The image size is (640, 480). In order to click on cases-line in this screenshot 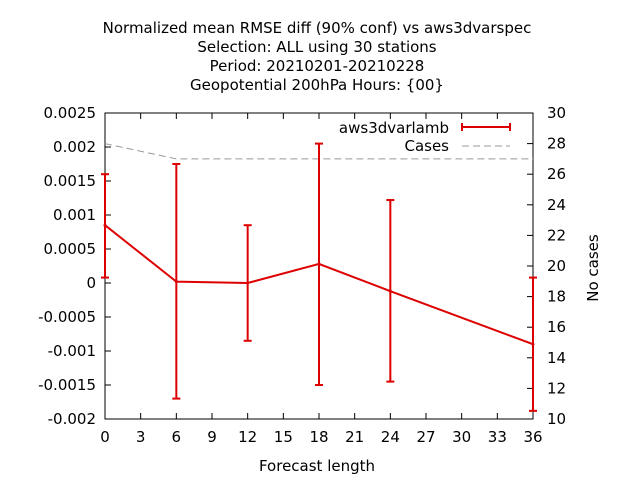, I will do `click(318, 151)`.